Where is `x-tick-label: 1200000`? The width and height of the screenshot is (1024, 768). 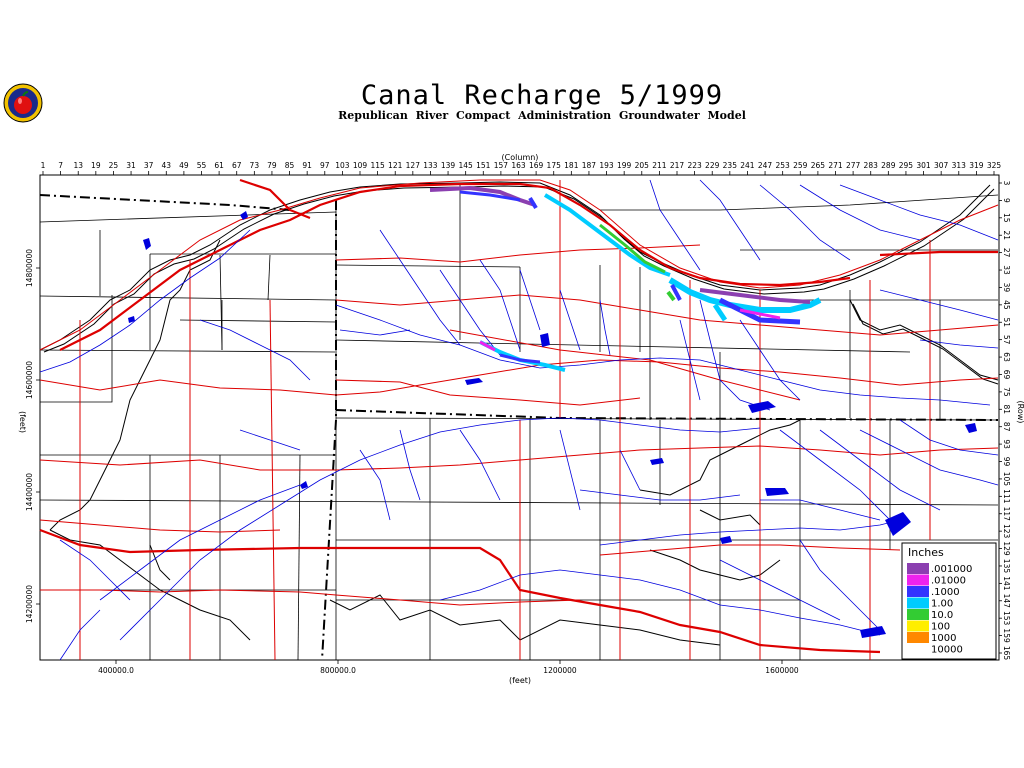 x-tick-label: 1200000 is located at coordinates (560, 670).